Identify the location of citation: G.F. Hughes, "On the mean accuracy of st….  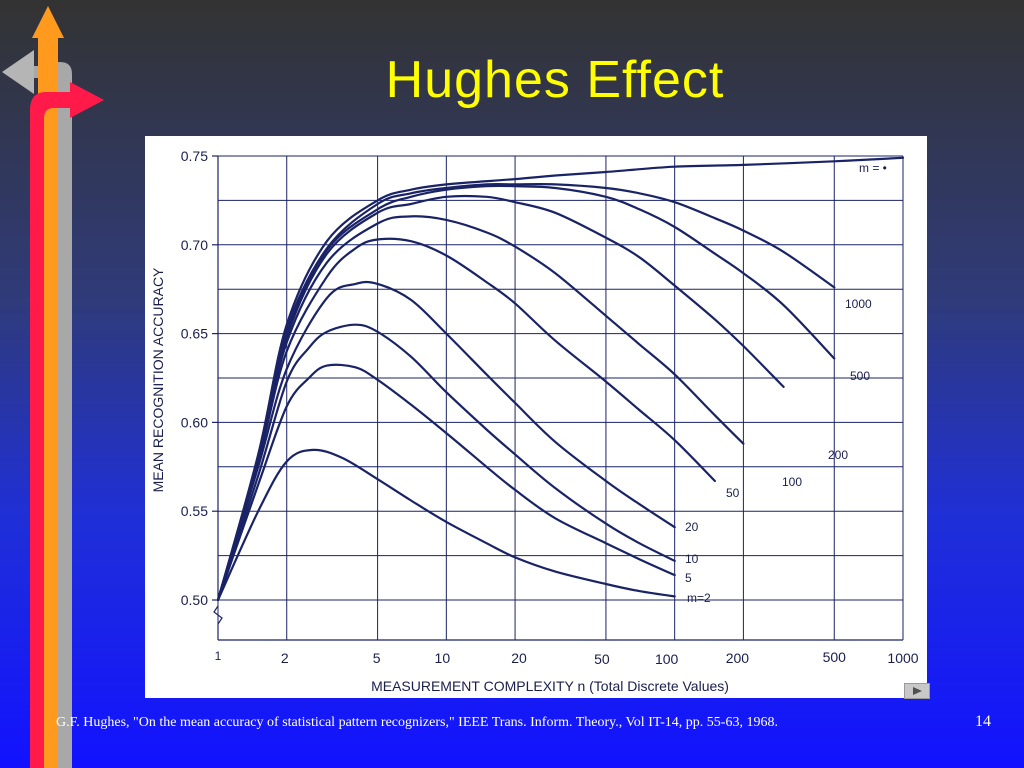
(417, 722).